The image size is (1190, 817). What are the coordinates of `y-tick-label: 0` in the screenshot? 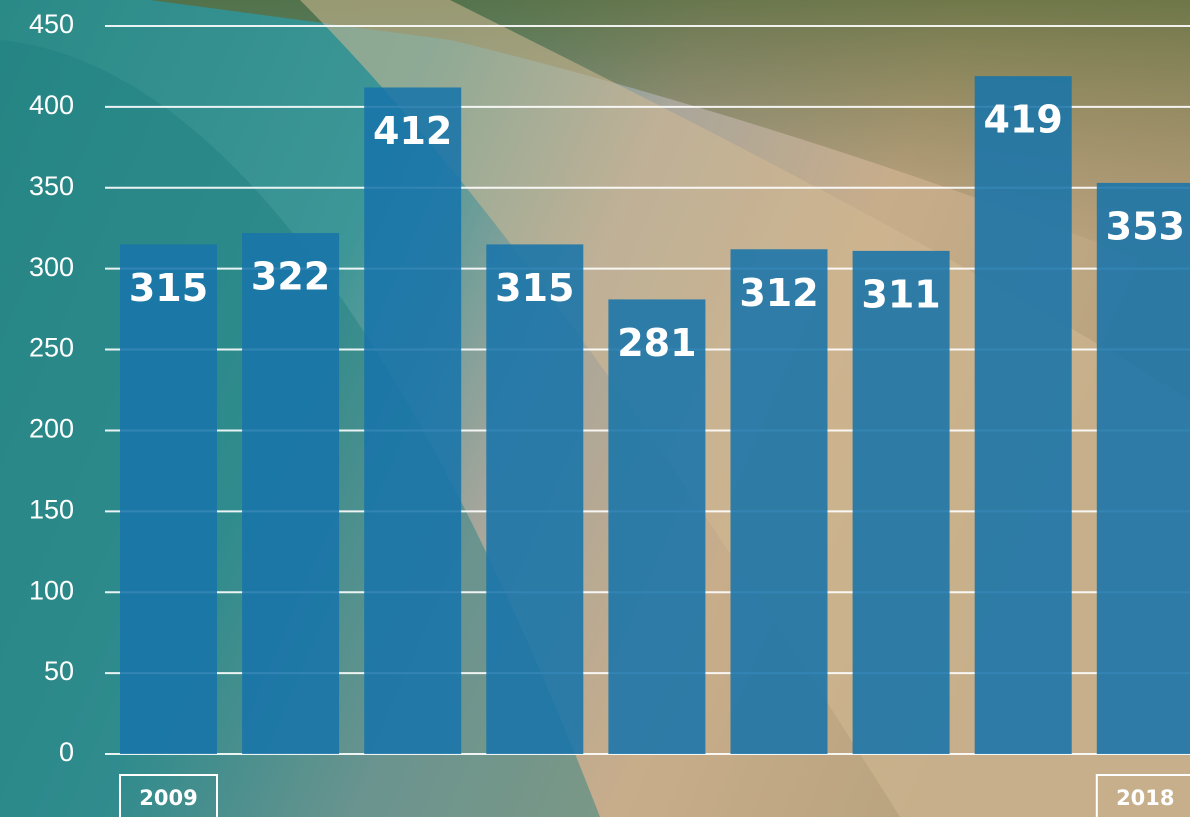 It's located at (66, 752).